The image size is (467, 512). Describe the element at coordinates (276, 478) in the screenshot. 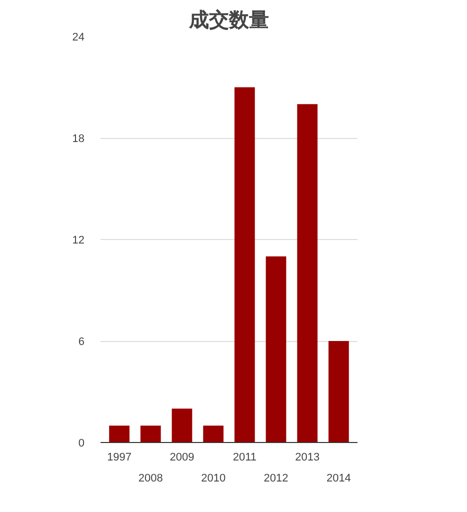

I see `x-tick-label: 2012` at that location.